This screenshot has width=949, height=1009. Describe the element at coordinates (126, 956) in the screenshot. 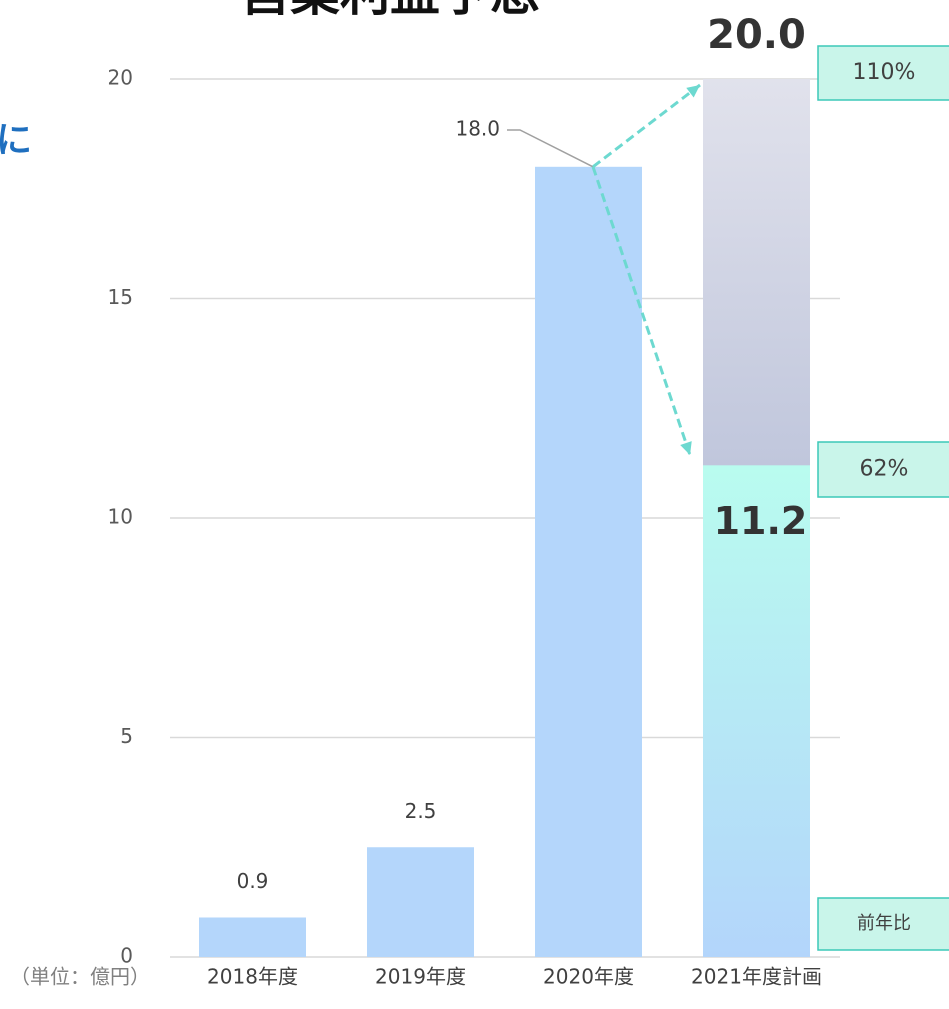

I see `y-tick-label: 0` at that location.